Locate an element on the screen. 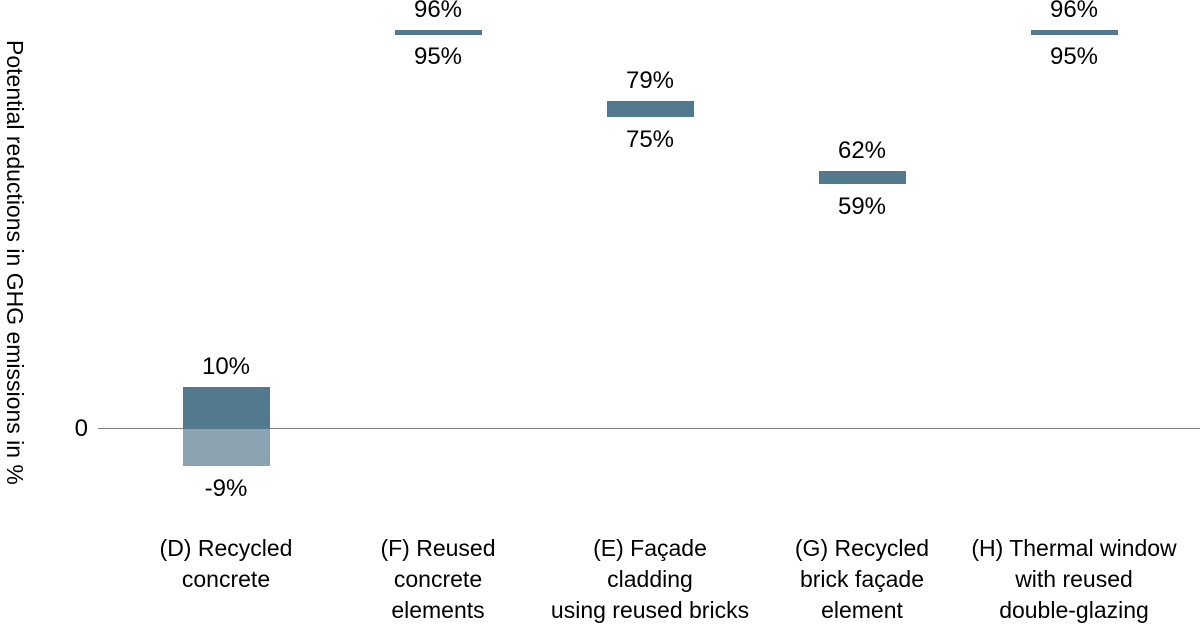  category-label: (F) Reused concrete elements is located at coordinates (438, 579).